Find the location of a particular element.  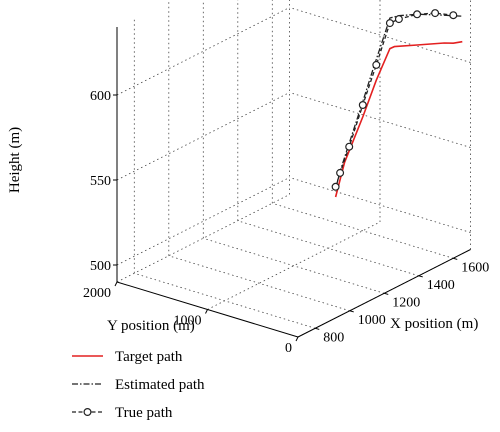

legend-label-target: Target path is located at coordinates (149, 357).